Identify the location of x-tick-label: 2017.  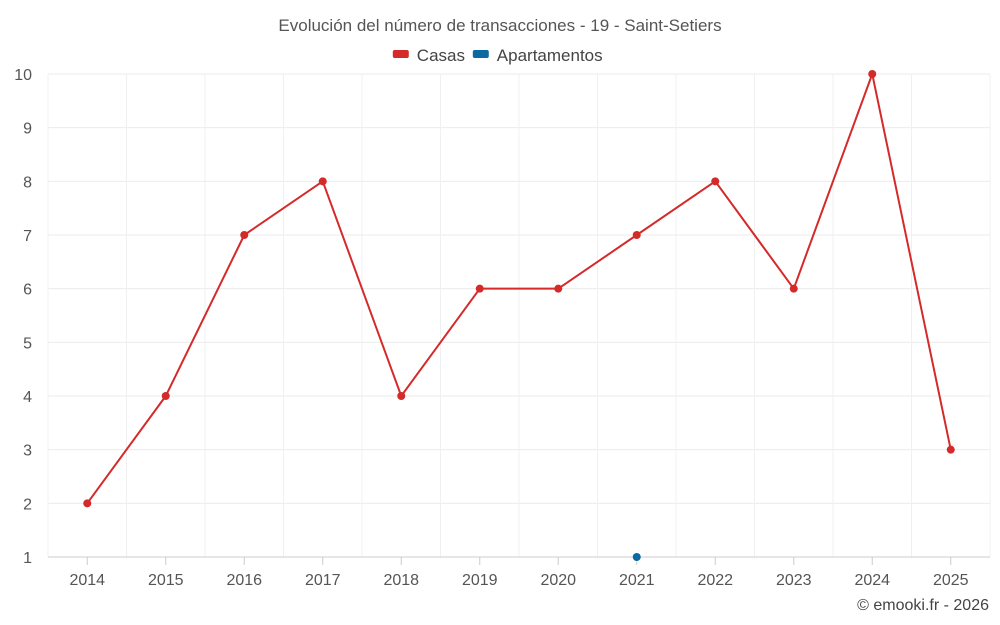
(323, 580).